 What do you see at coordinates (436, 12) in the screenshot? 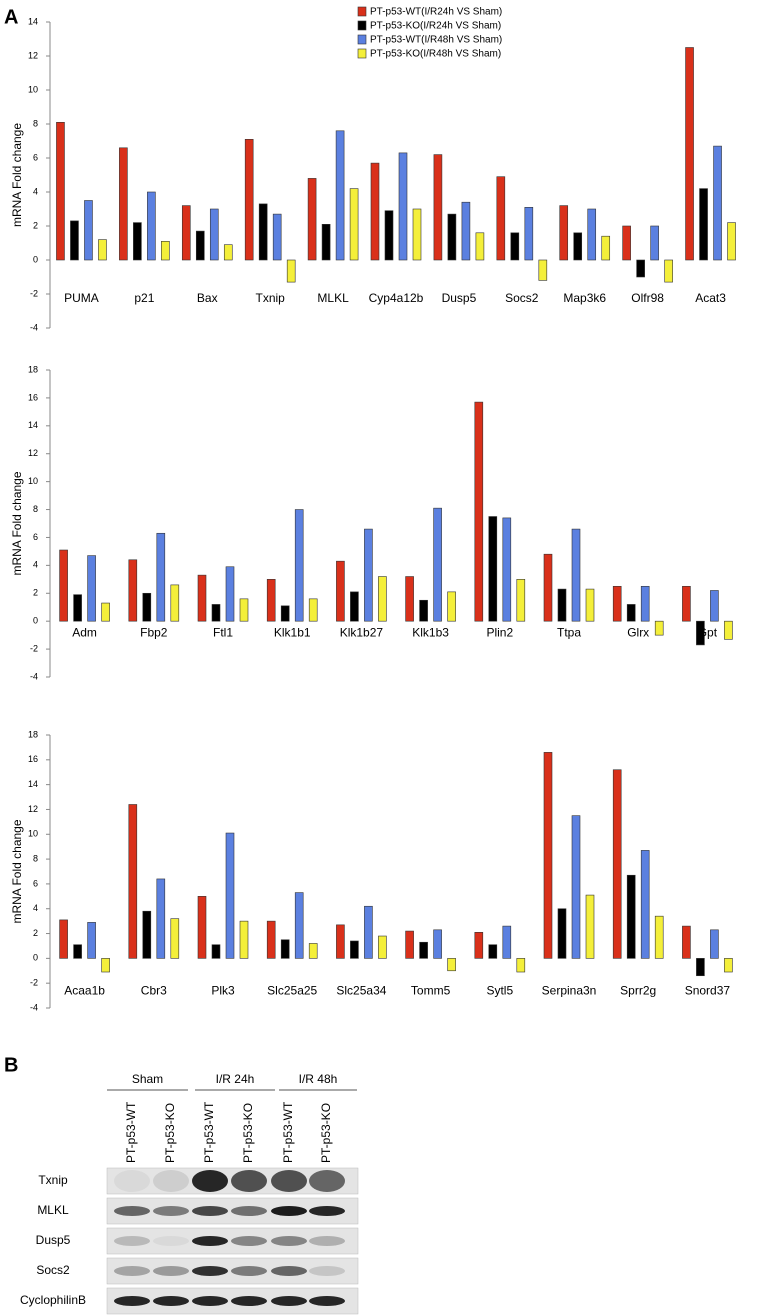
I see `legend-label: PT-p53-WT(I/R24h VS Sham)` at bounding box center [436, 12].